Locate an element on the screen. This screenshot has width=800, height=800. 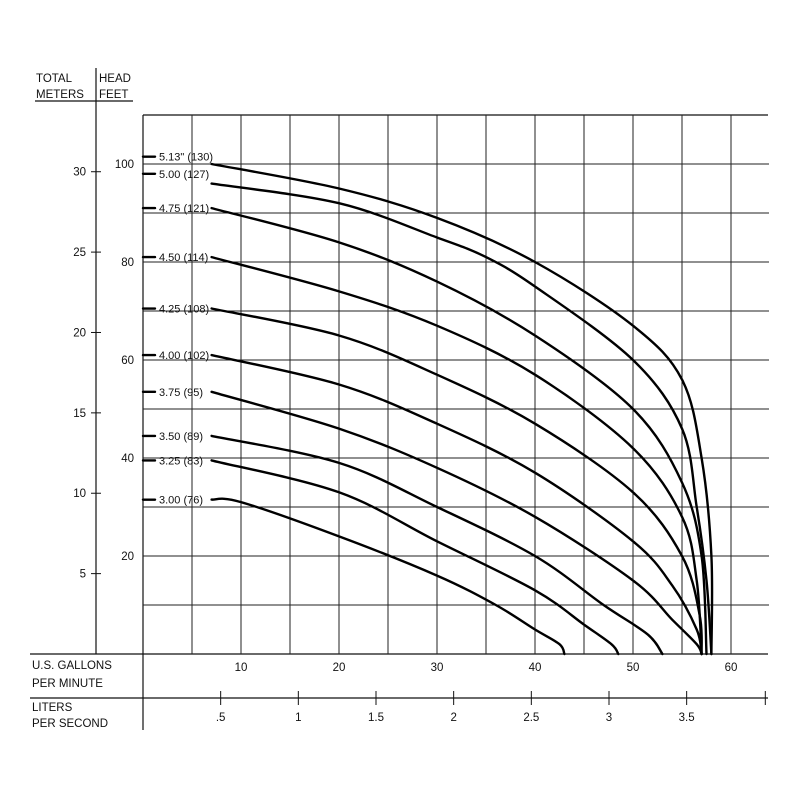
x-lps-tick-label: .5 is located at coordinates (221, 718).